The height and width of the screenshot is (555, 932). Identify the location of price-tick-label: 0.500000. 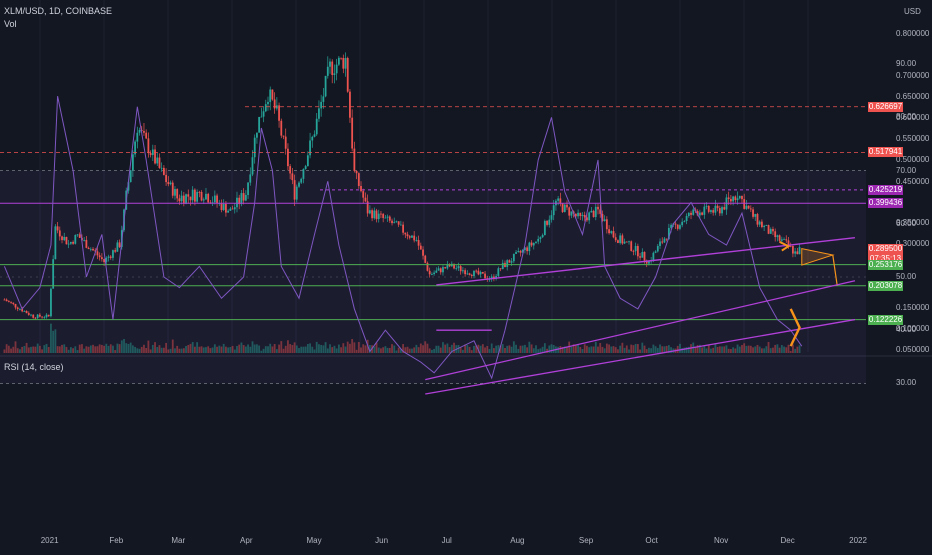
(913, 159).